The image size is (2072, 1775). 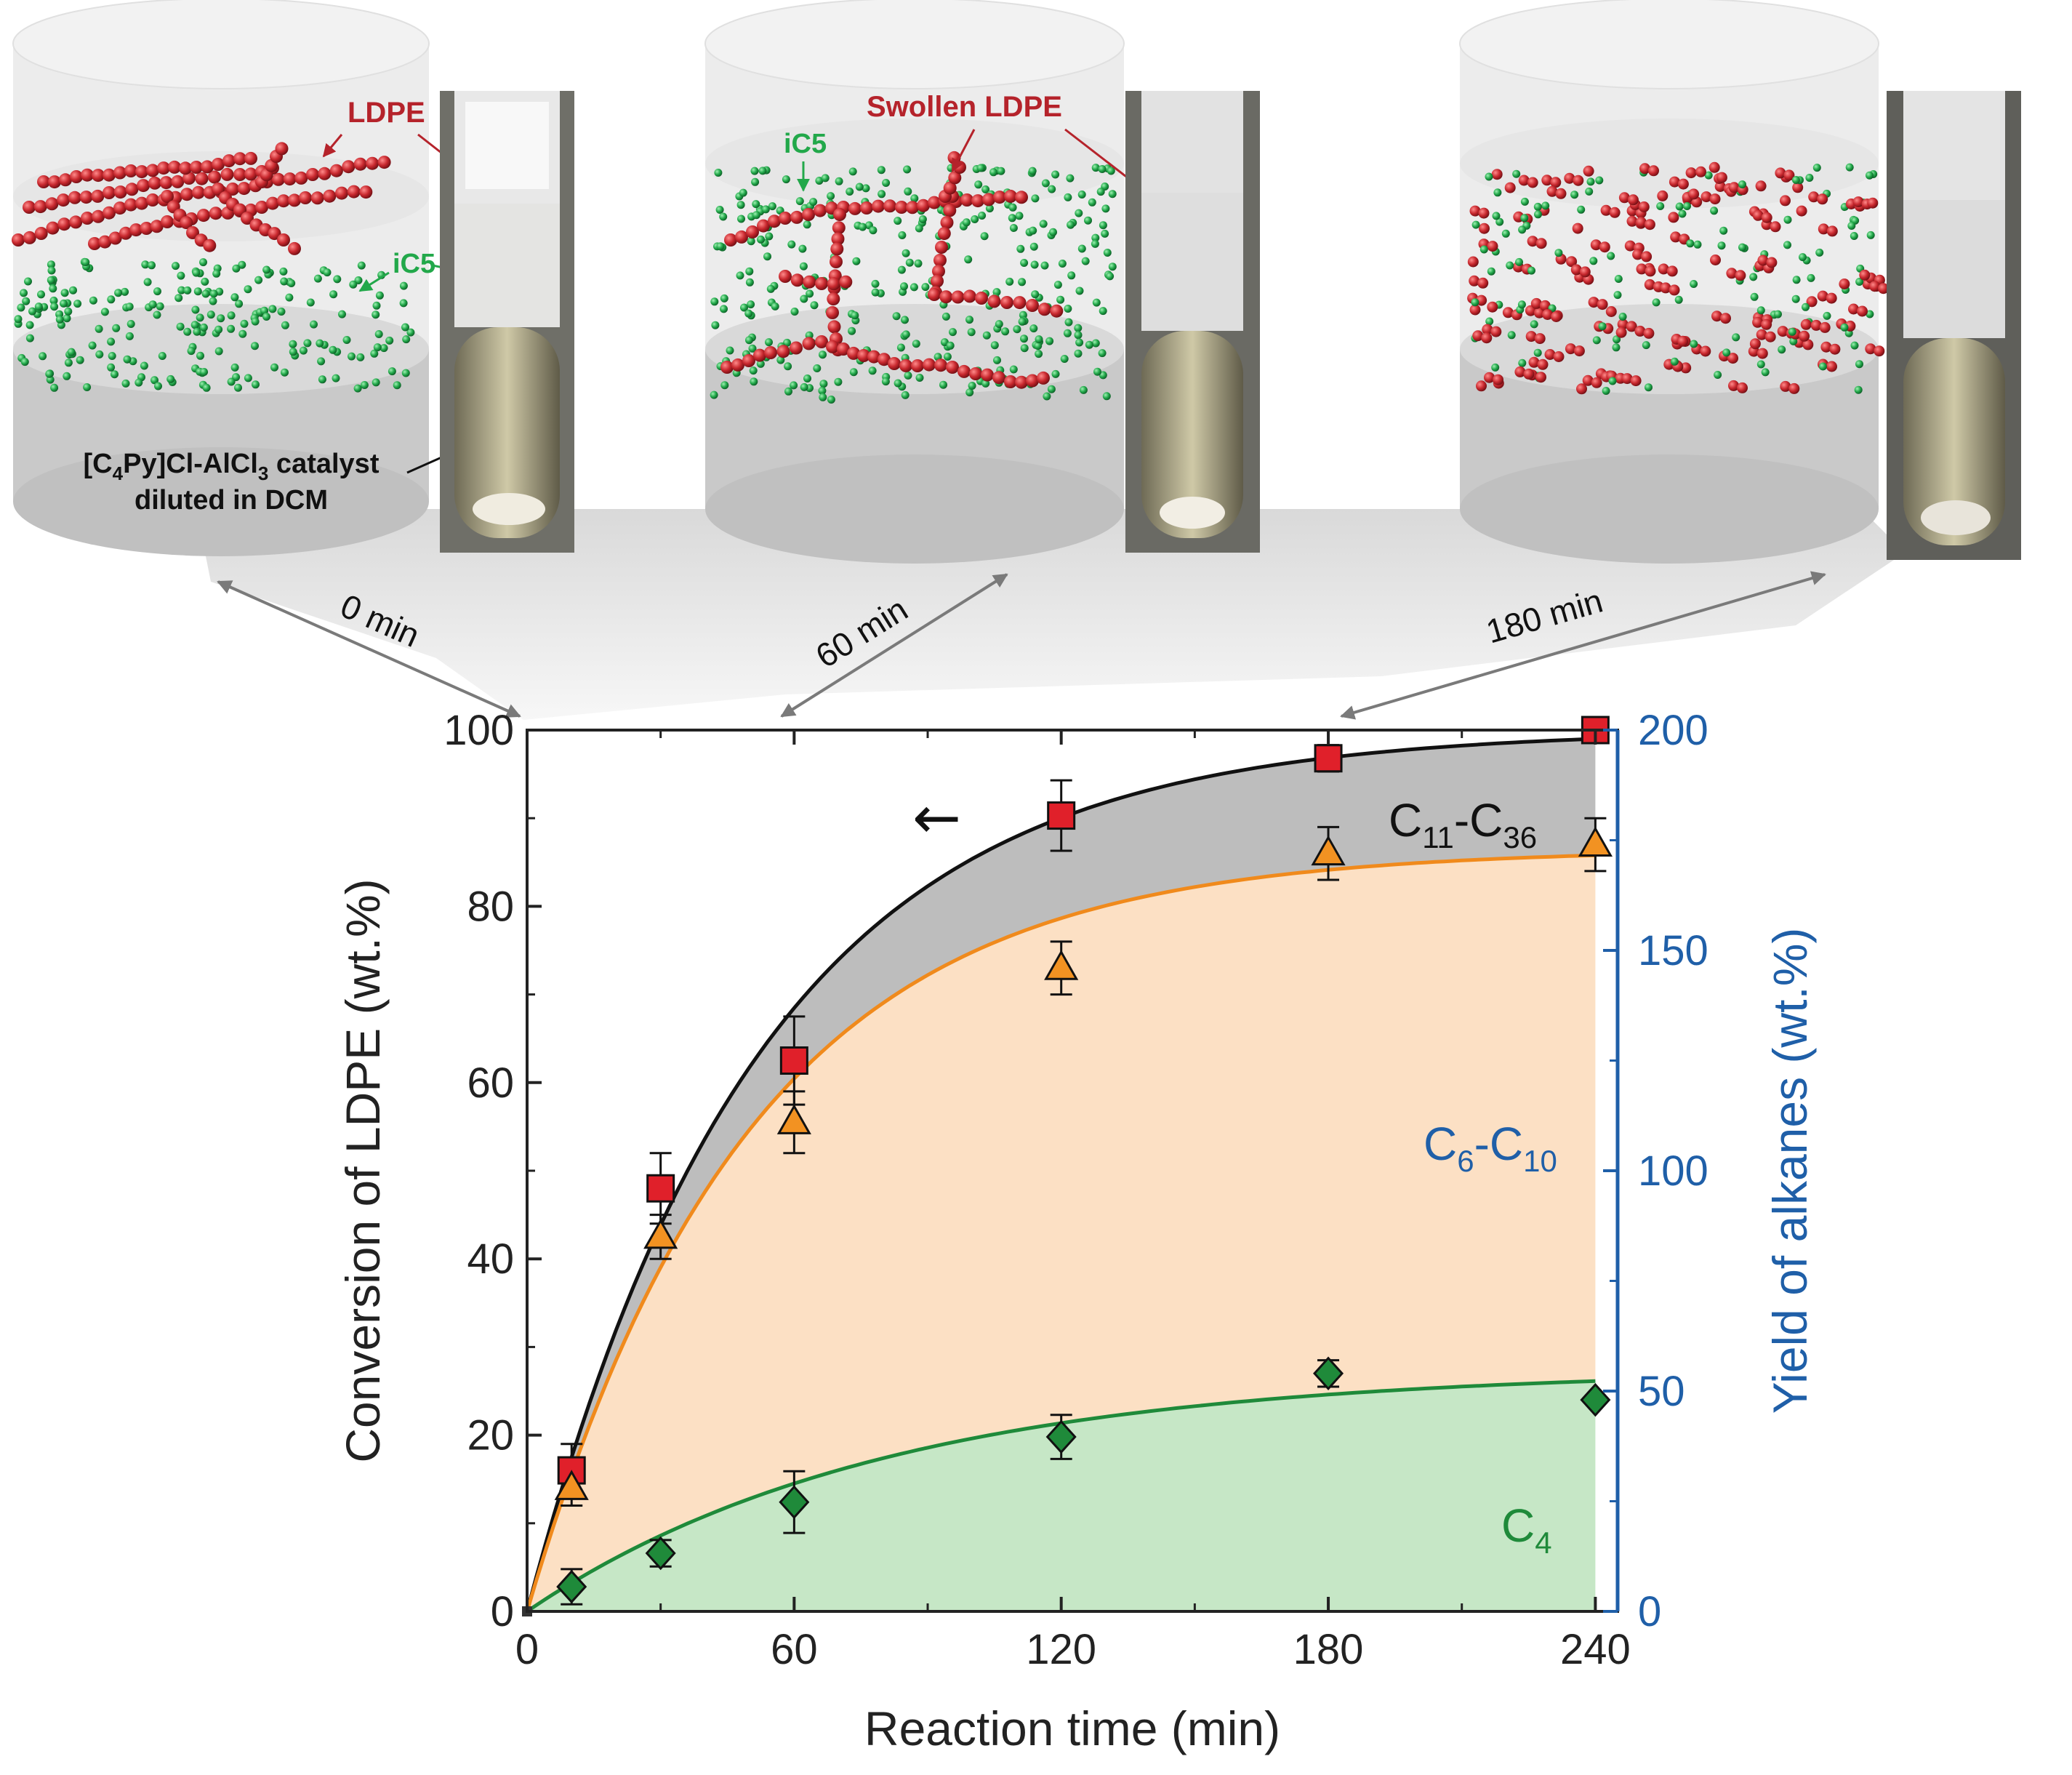 I want to click on beaker-180min, so click(x=1669, y=282).